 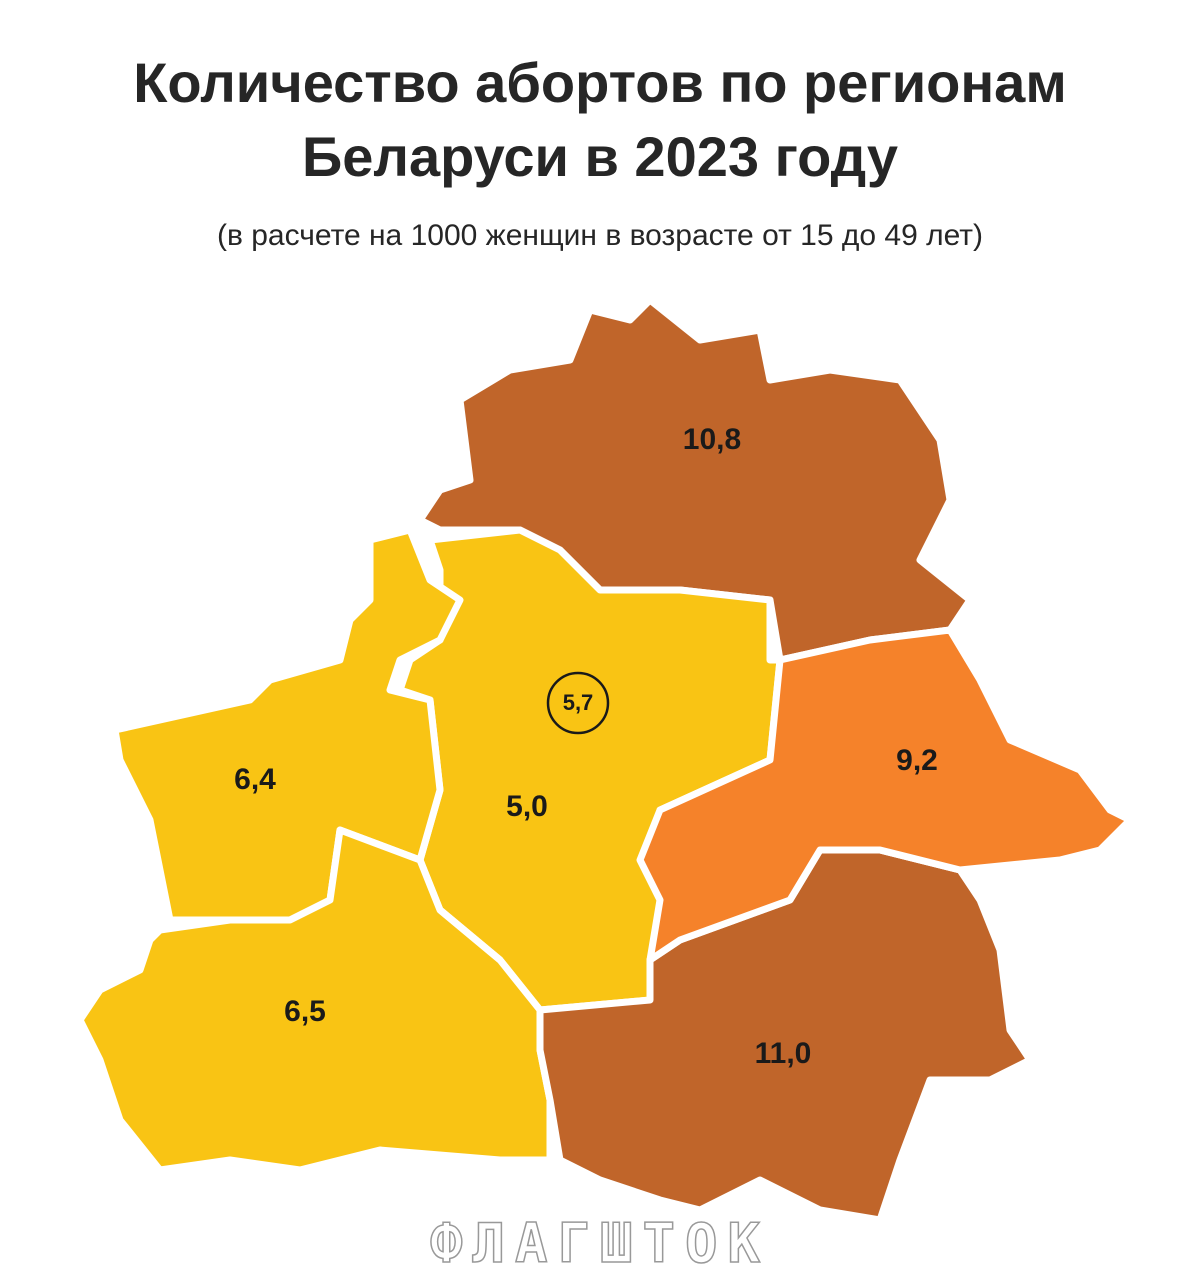 What do you see at coordinates (917, 760) in the screenshot?
I see `region-label: 9,2` at bounding box center [917, 760].